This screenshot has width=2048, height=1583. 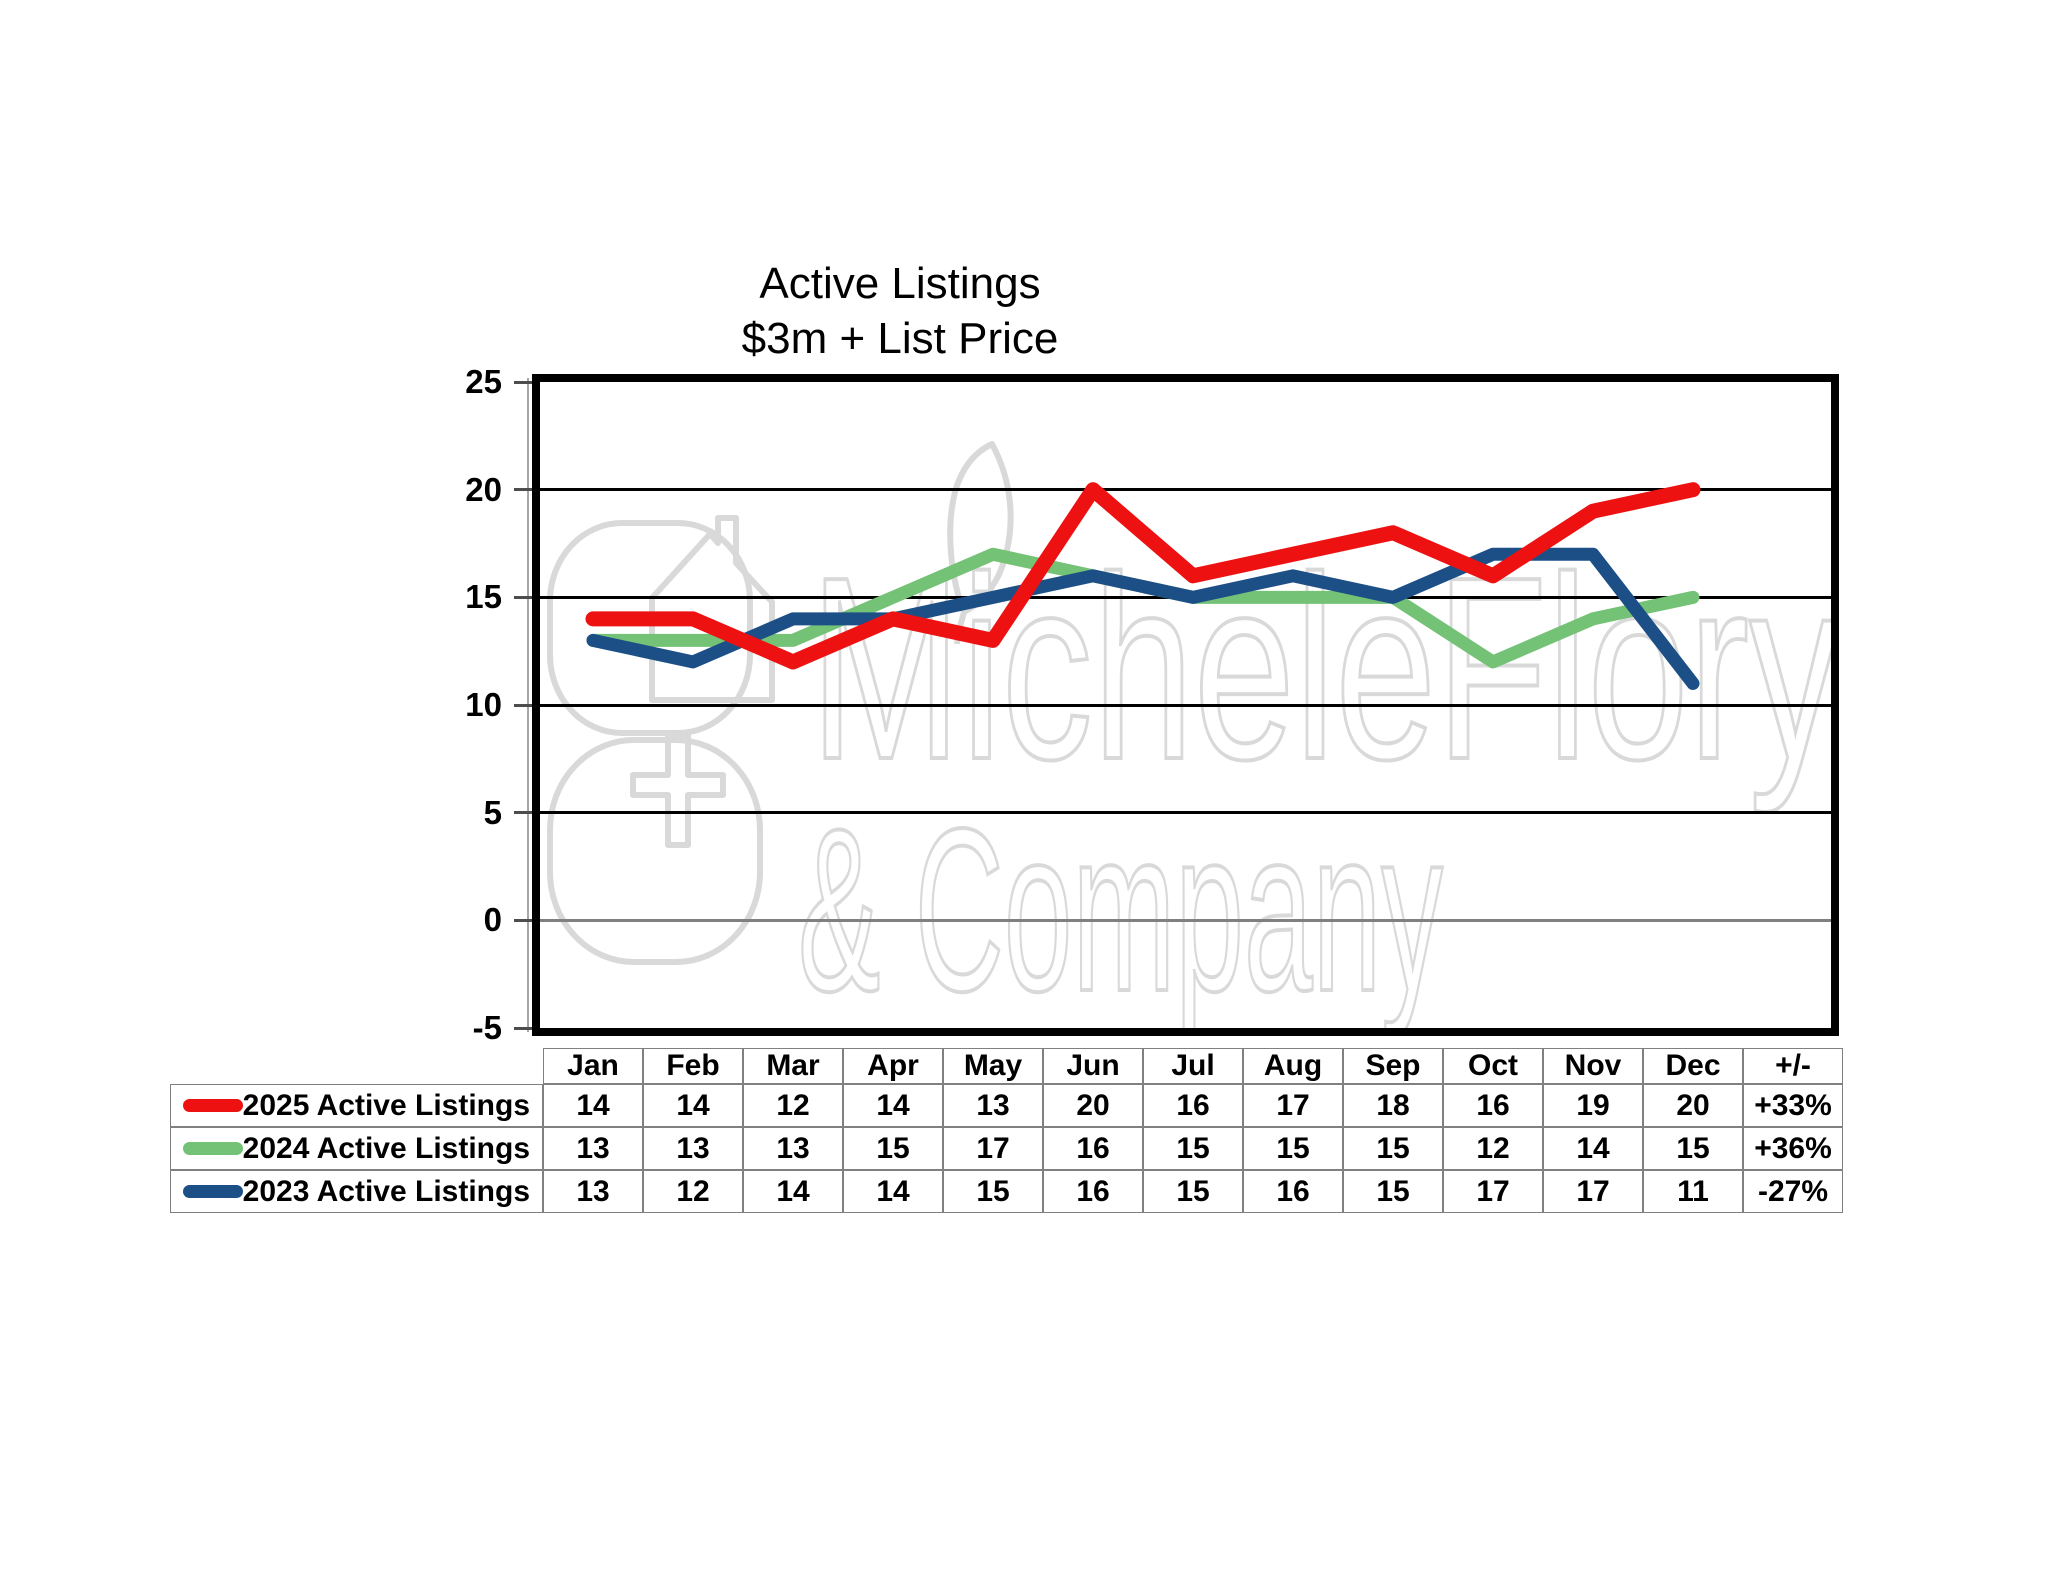 What do you see at coordinates (900, 338) in the screenshot?
I see `chart-title-line2: $3m + List Price` at bounding box center [900, 338].